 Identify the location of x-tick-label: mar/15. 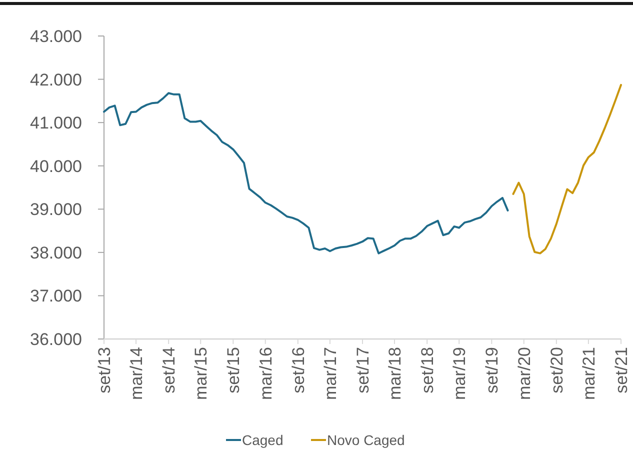
(201, 373).